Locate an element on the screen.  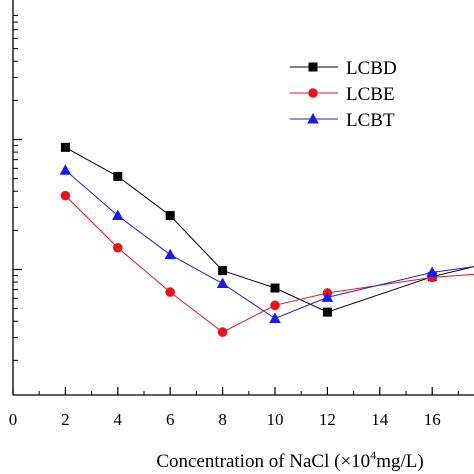
x-axis-label-superscript: 4 is located at coordinates (373, 455).